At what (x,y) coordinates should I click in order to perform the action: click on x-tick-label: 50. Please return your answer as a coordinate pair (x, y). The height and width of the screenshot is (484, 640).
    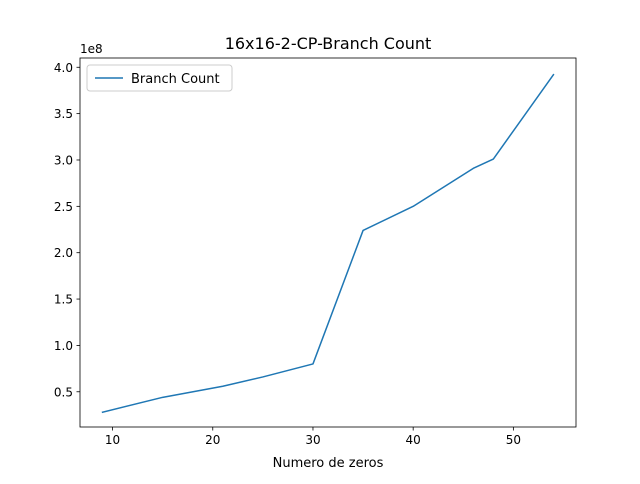
    Looking at the image, I should click on (513, 440).